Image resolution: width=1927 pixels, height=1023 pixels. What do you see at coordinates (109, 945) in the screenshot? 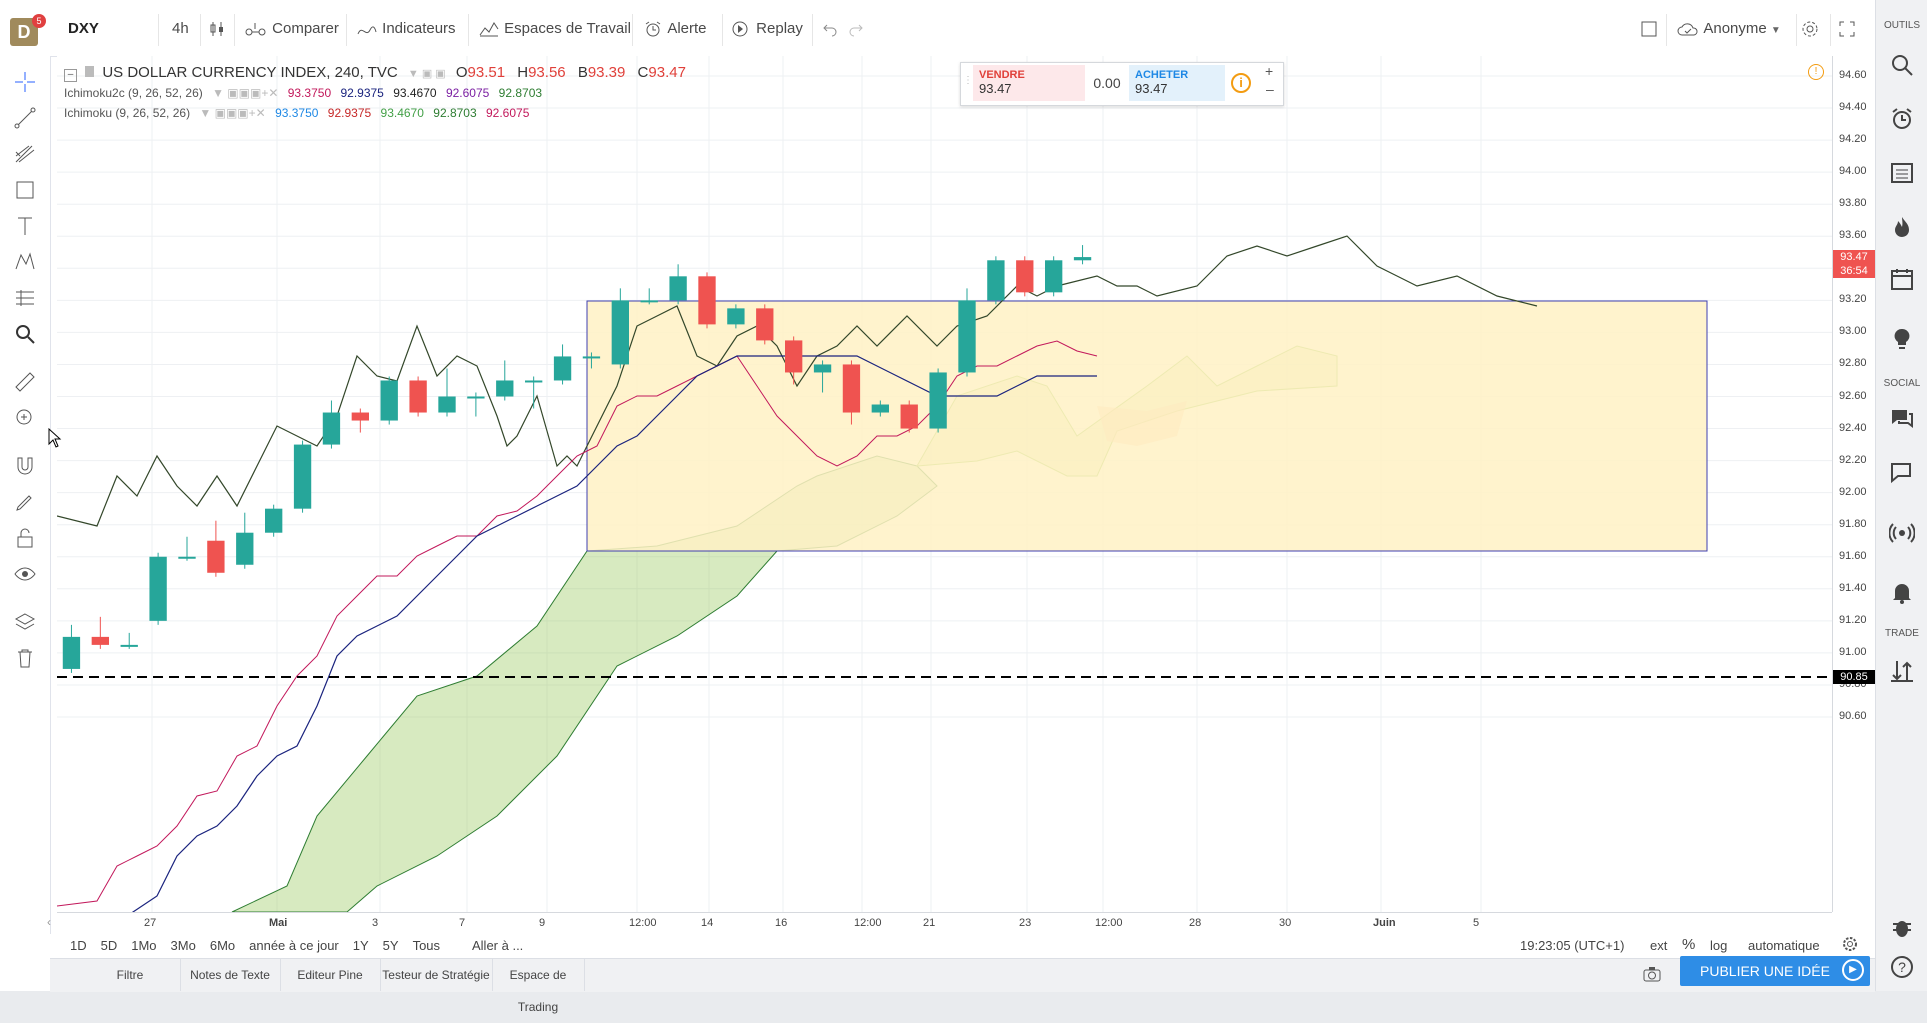
I see `range-button: 5D` at bounding box center [109, 945].